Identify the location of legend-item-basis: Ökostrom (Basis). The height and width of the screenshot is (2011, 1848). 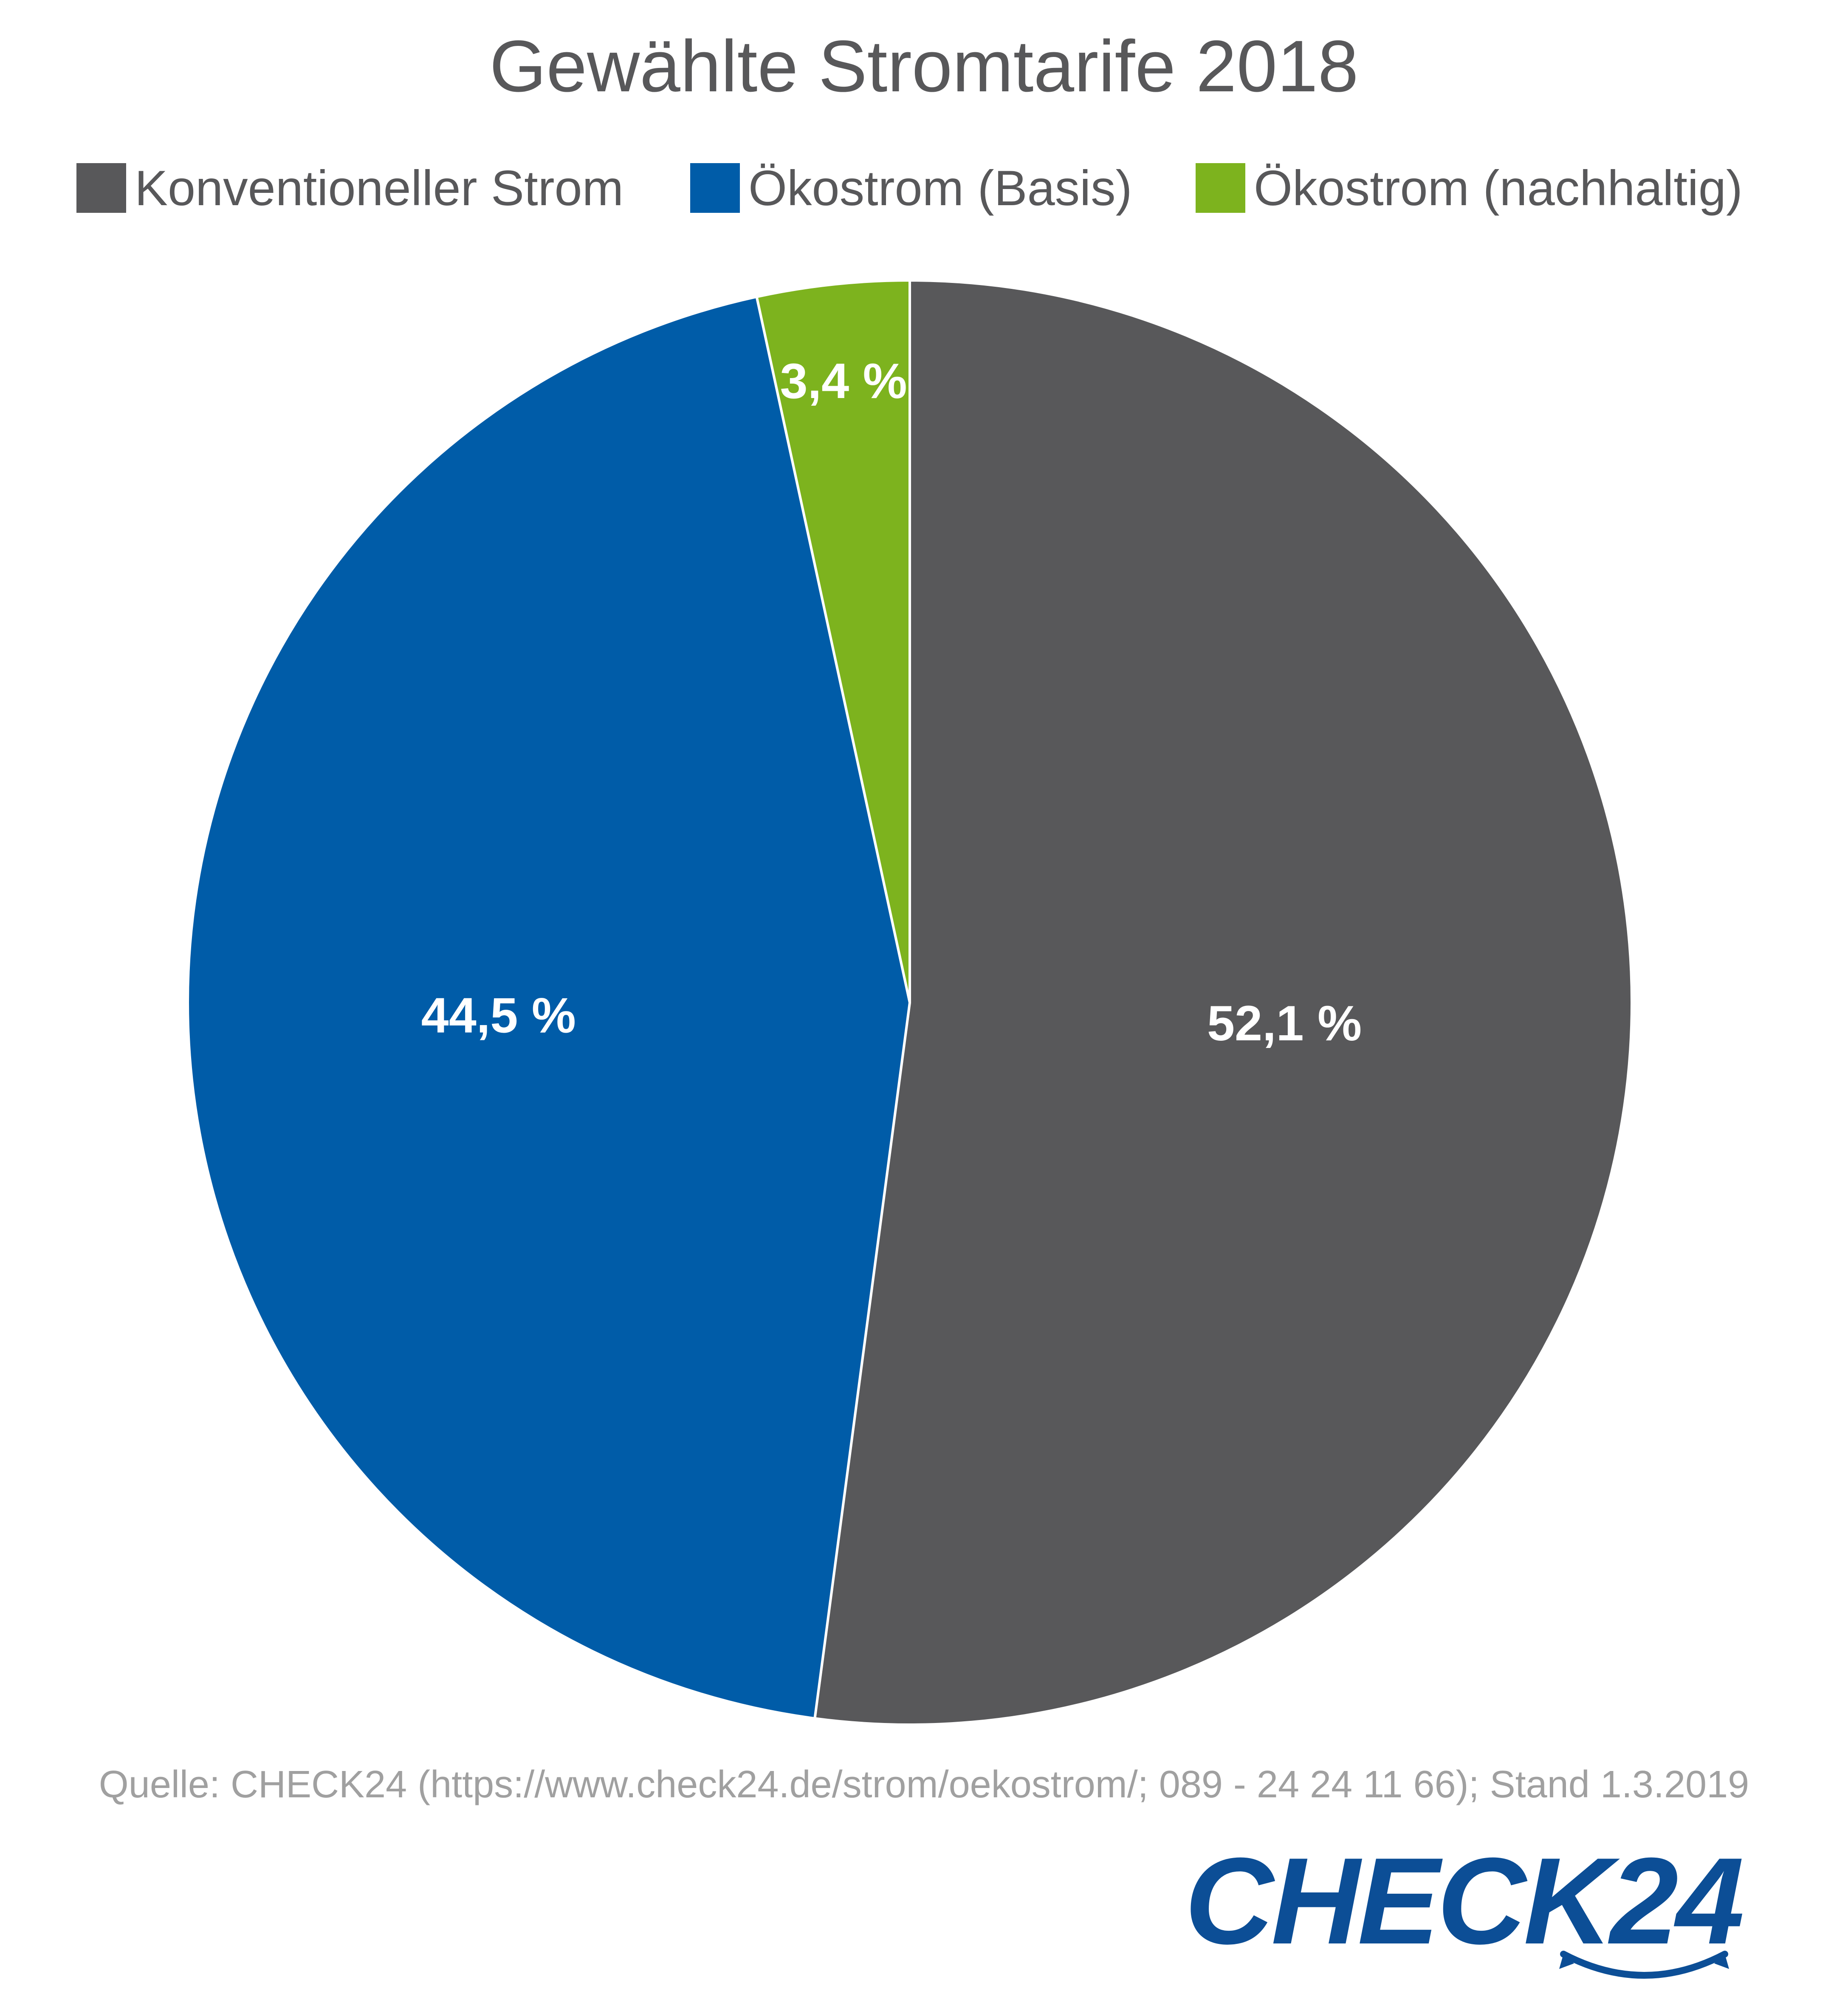
(911, 187).